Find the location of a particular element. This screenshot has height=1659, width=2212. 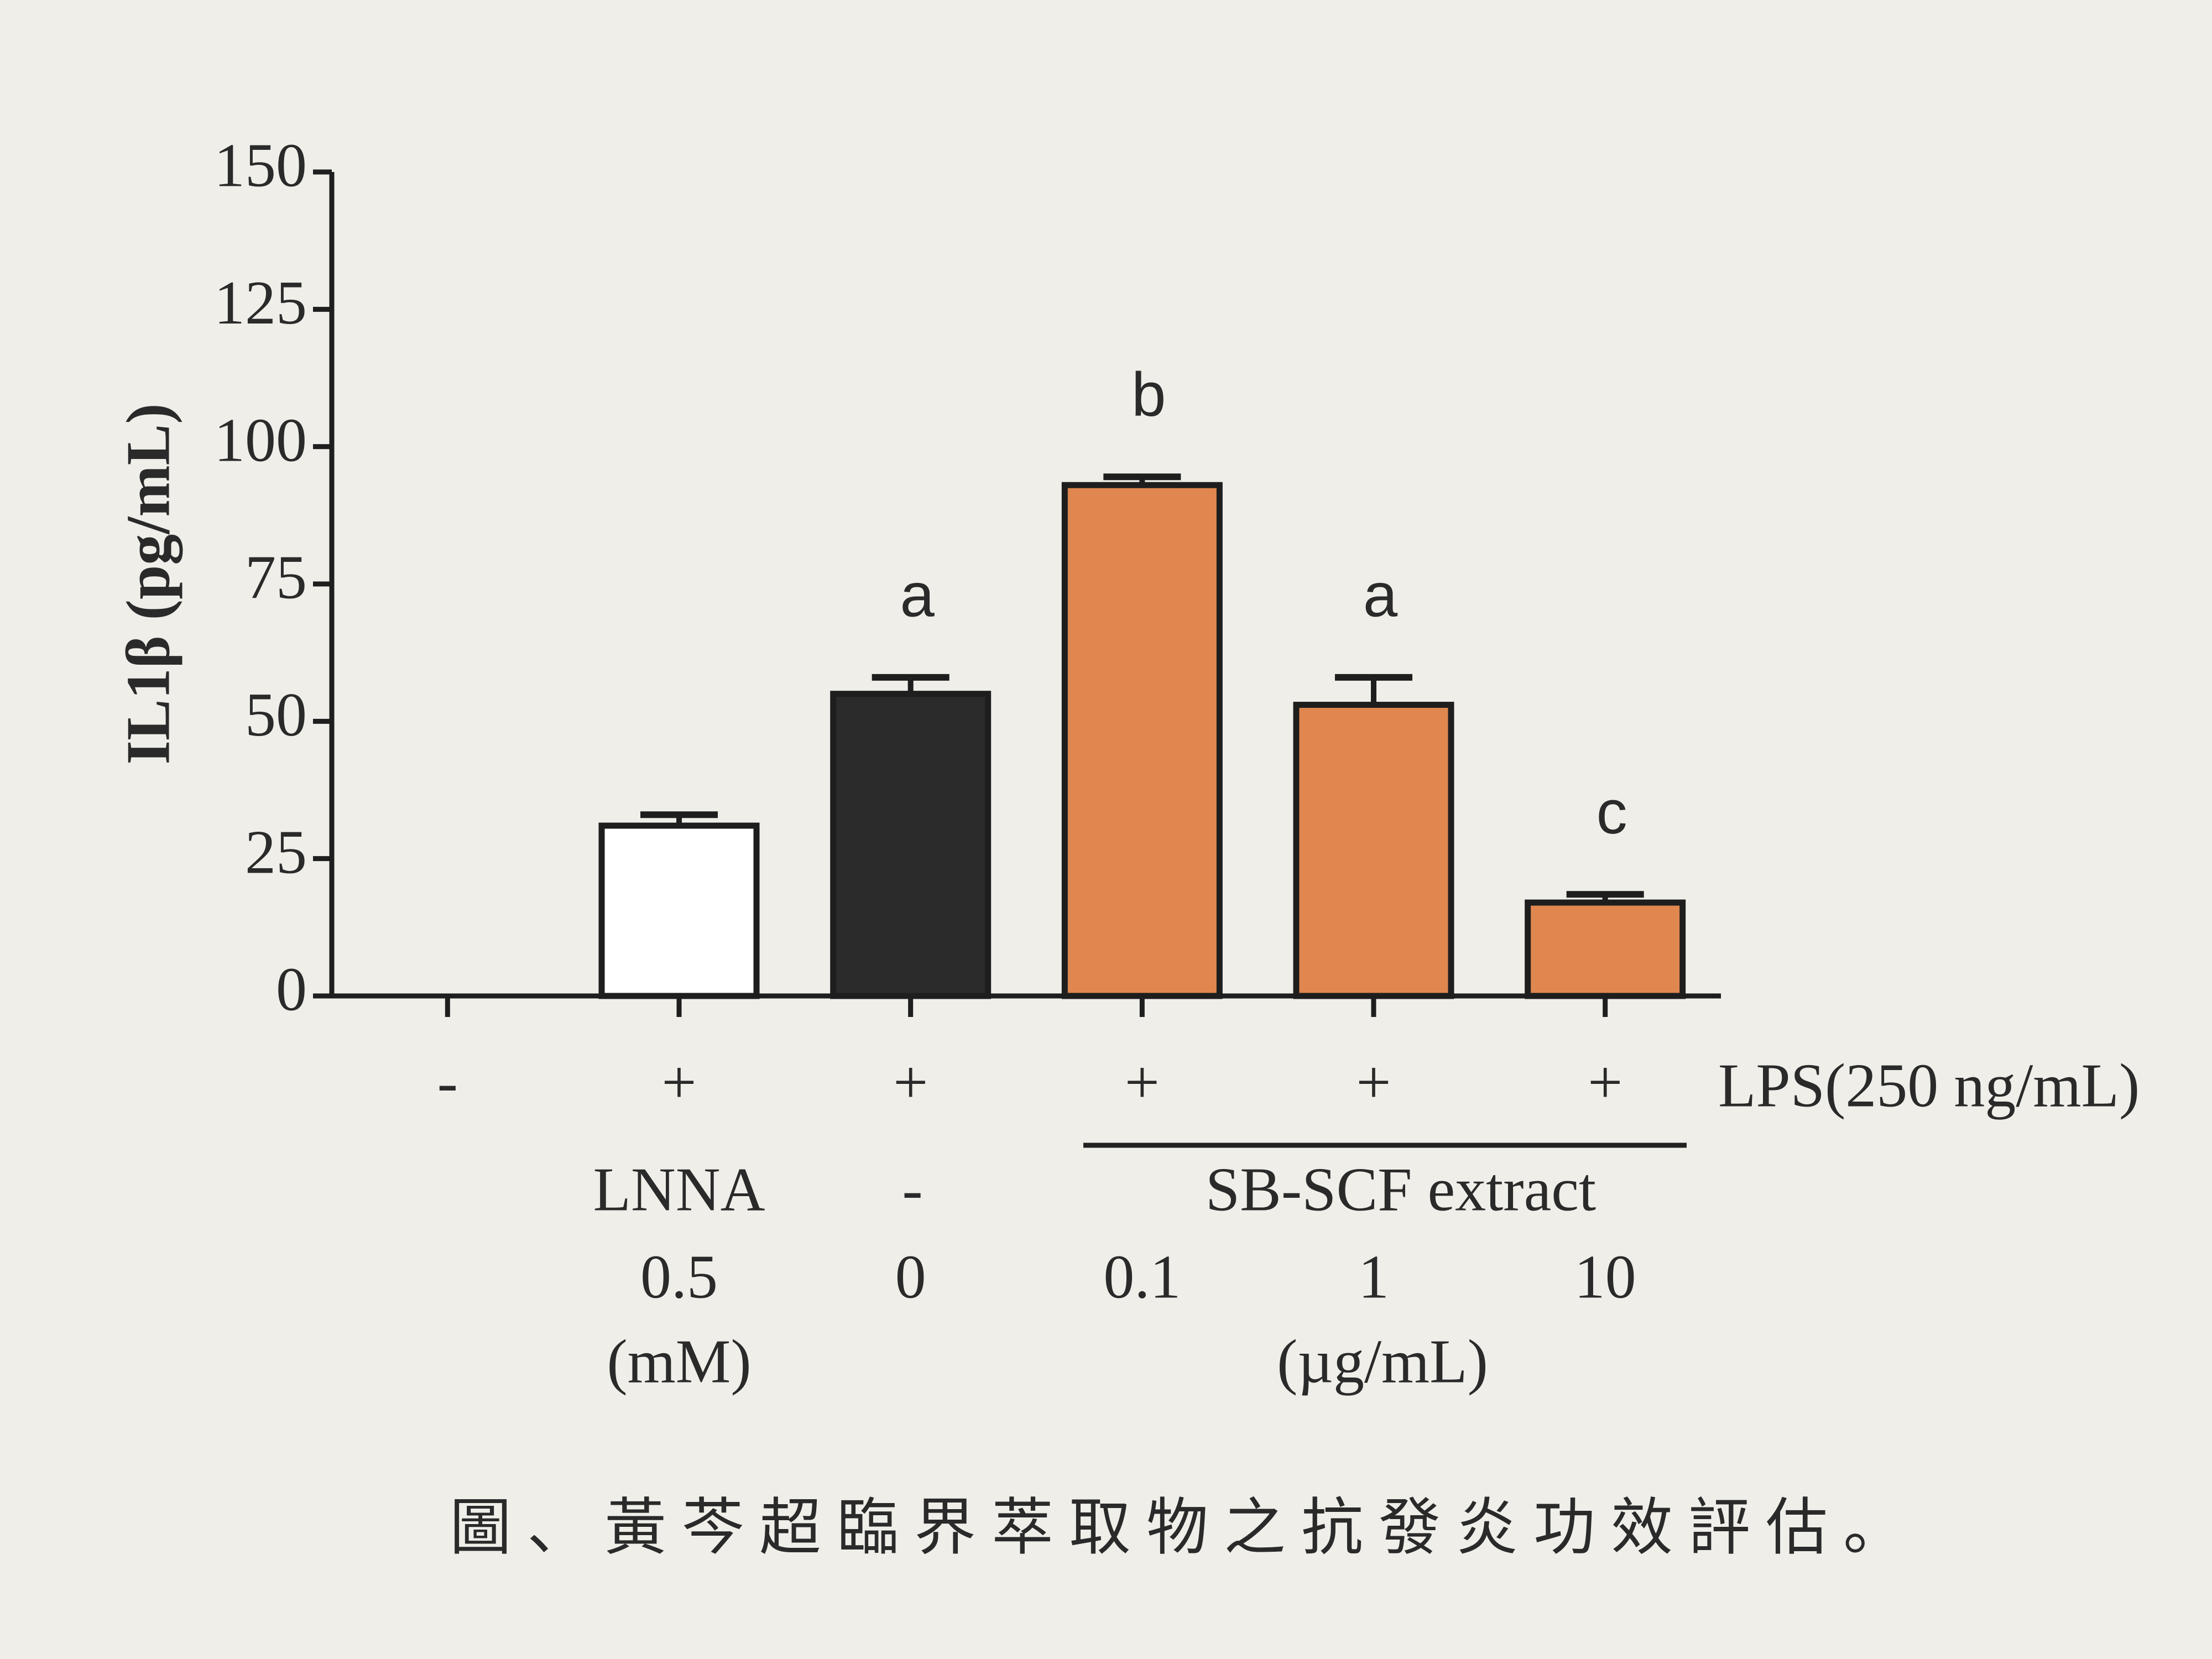

dose-label: 1 is located at coordinates (1374, 1278).